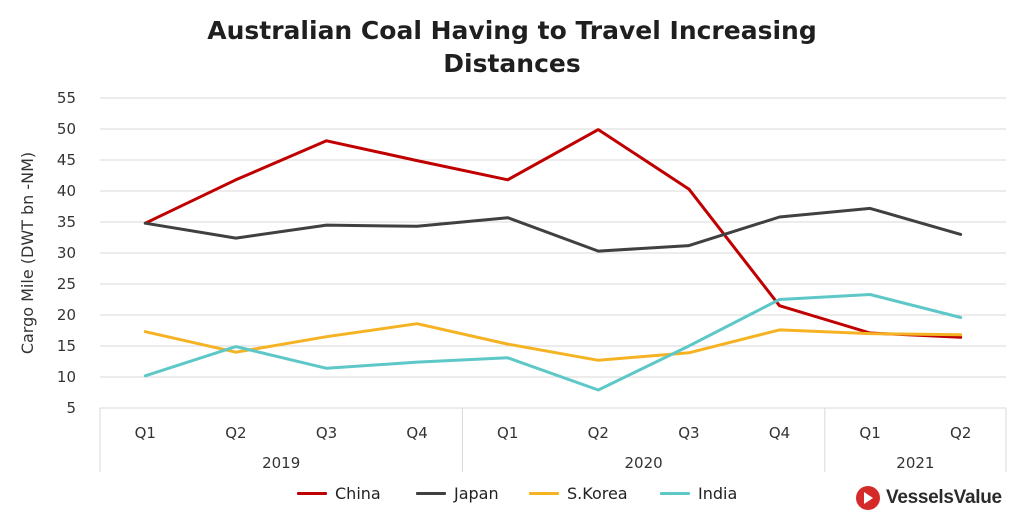 This screenshot has height=522, width=1024. Describe the element at coordinates (27, 253) in the screenshot. I see `y-axis-label: Cargo Mile (DWT bn -NM)` at that location.